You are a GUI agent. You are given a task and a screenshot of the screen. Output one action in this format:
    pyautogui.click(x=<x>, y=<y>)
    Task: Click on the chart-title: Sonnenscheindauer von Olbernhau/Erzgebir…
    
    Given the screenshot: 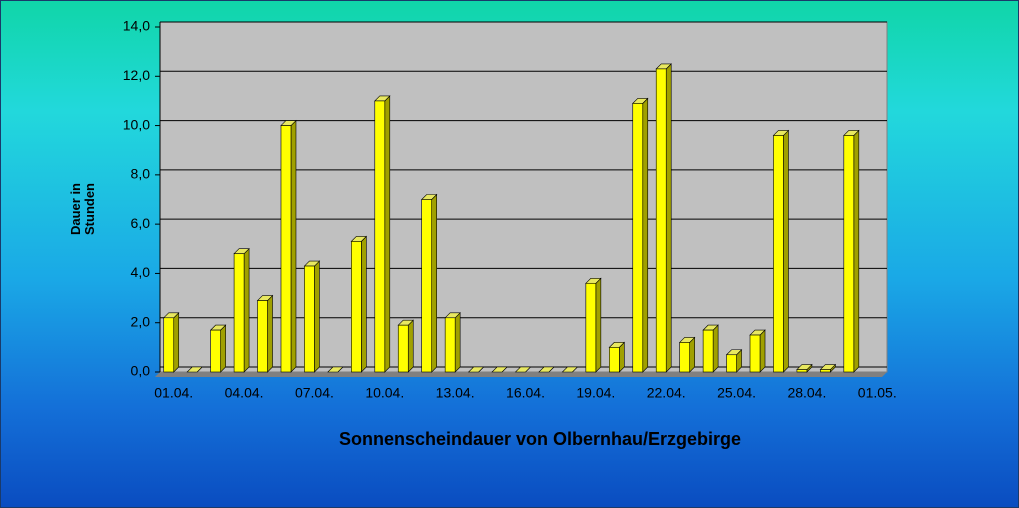 What is the action you would take?
    pyautogui.click(x=540, y=439)
    